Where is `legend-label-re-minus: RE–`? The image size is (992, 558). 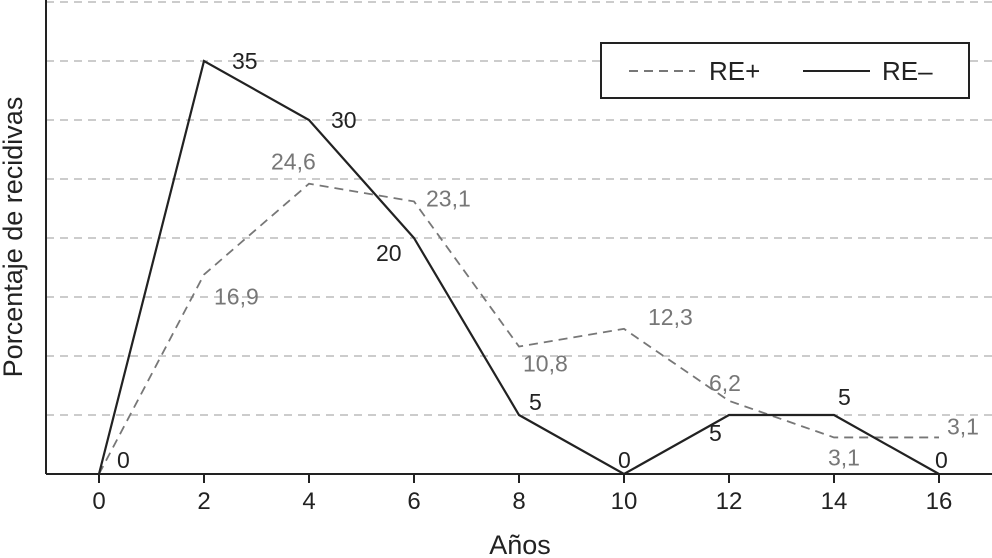
legend-label-re-minus: RE– is located at coordinates (907, 71).